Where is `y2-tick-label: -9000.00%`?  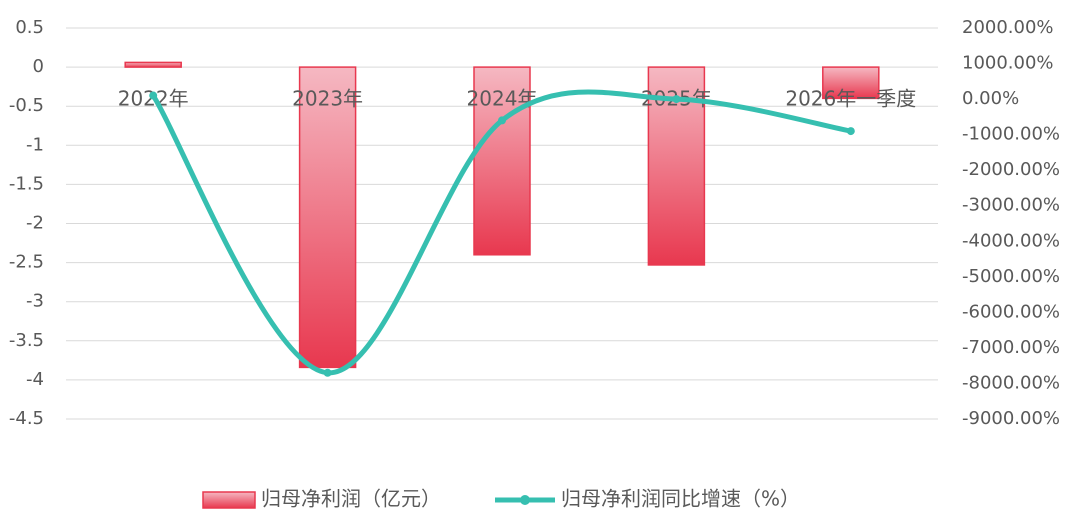 y2-tick-label: -9000.00% is located at coordinates (1011, 418).